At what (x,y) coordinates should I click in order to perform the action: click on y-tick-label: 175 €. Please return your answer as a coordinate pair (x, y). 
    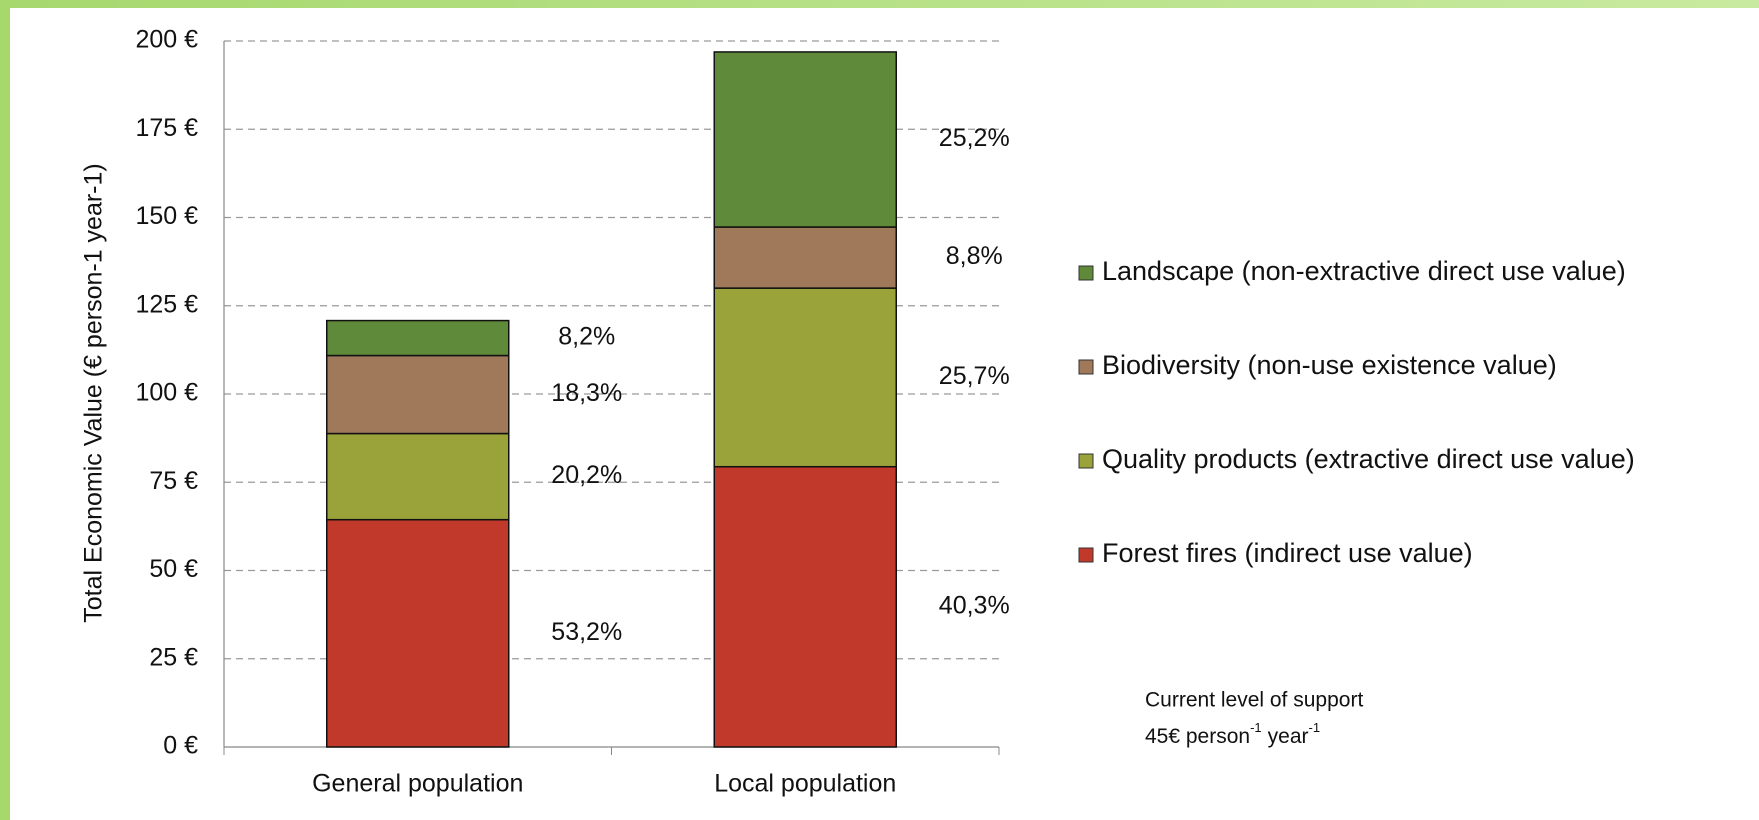
    Looking at the image, I should click on (166, 128).